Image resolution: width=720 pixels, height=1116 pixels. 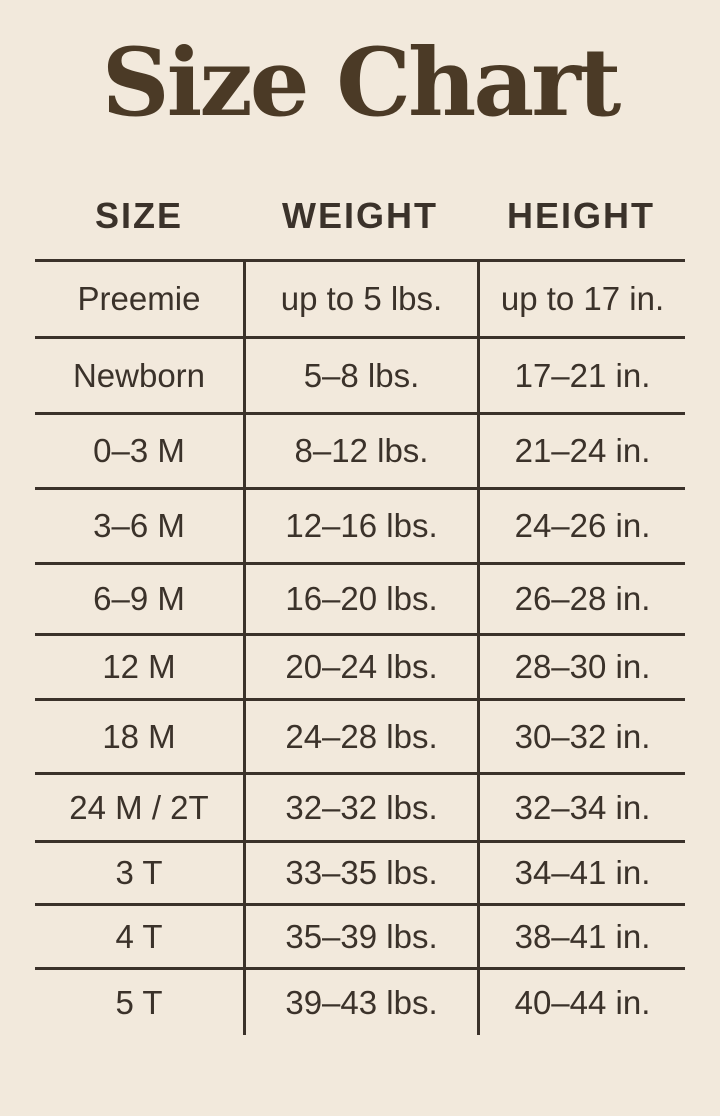 What do you see at coordinates (360, 668) in the screenshot?
I see `cell-weight: 20–24 lbs.` at bounding box center [360, 668].